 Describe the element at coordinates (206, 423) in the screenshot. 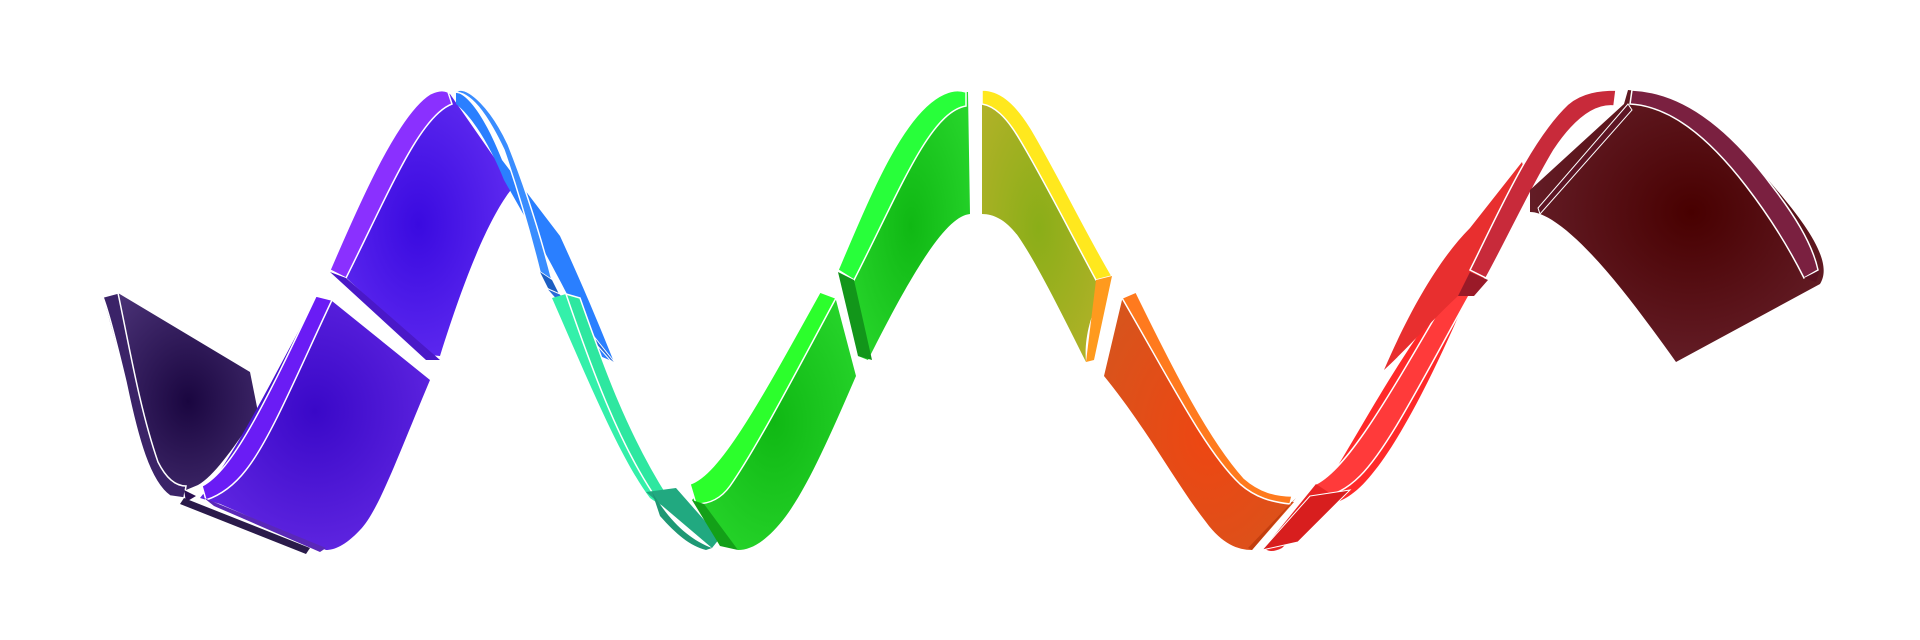

I see `segment-dark-indigo` at that location.